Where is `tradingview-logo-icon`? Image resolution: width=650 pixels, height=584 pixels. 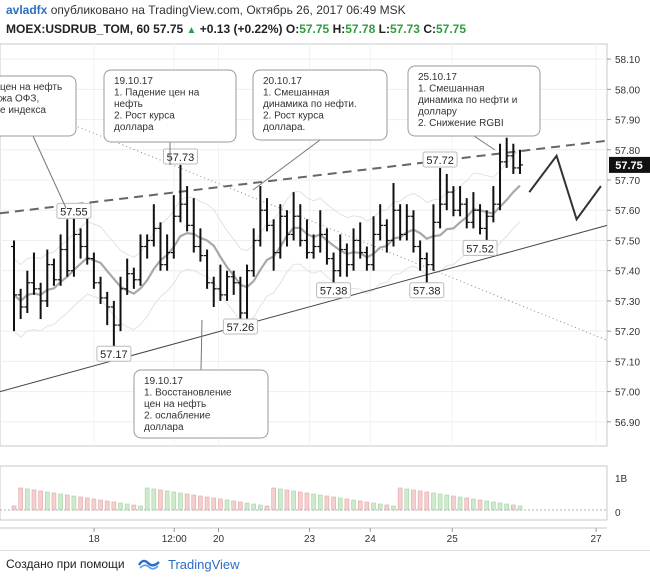 tradingview-logo-icon is located at coordinates (148, 564).